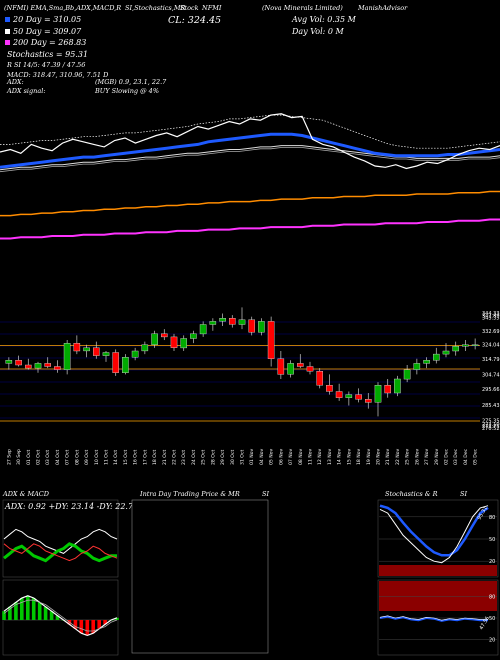  I want to click on price-tick-label: 344.33, so click(491, 314).